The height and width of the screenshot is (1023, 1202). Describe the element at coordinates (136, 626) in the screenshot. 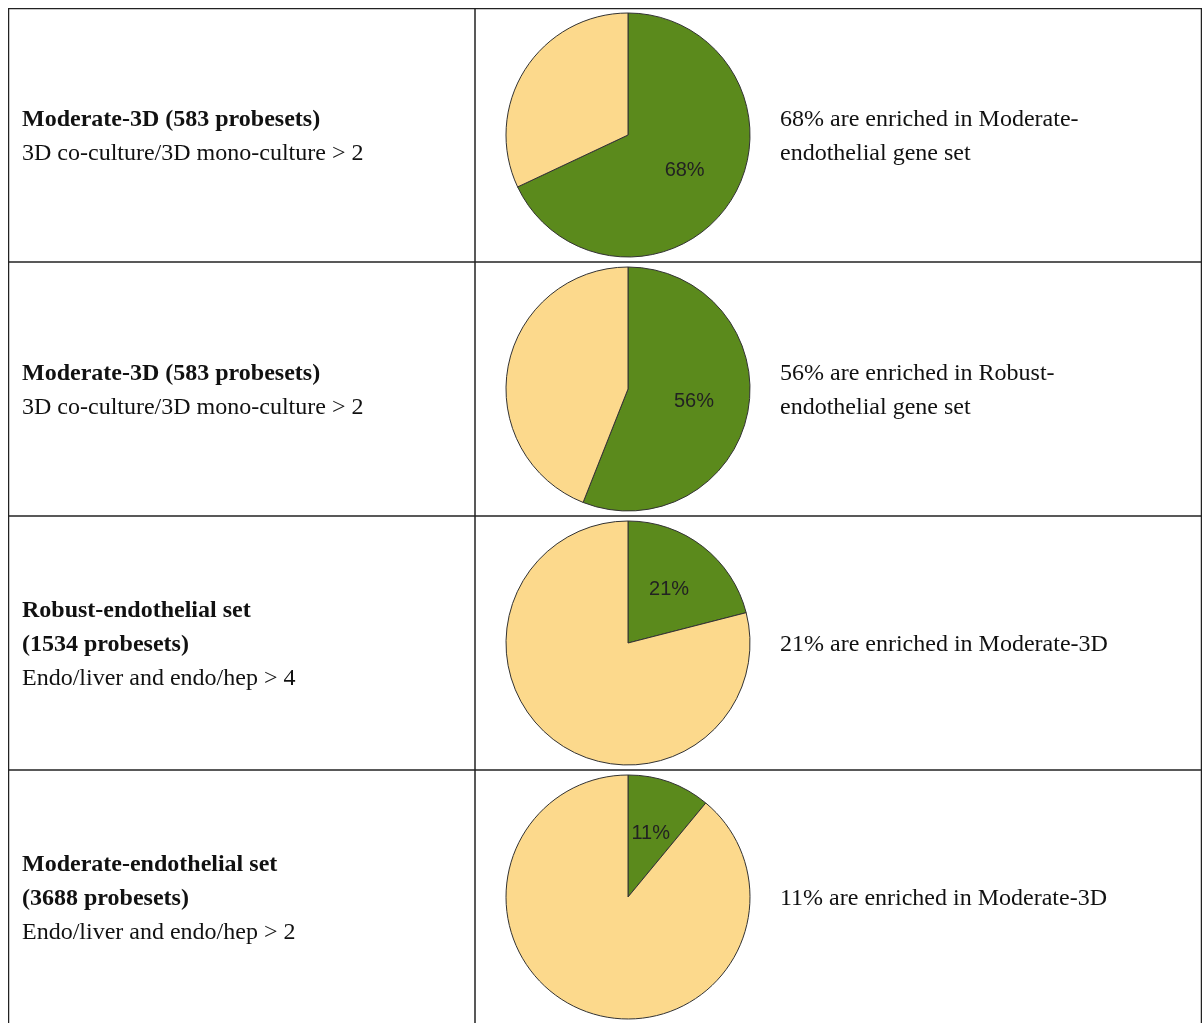

I see `text: Robust-endothelial set (1534 probesets)` at that location.